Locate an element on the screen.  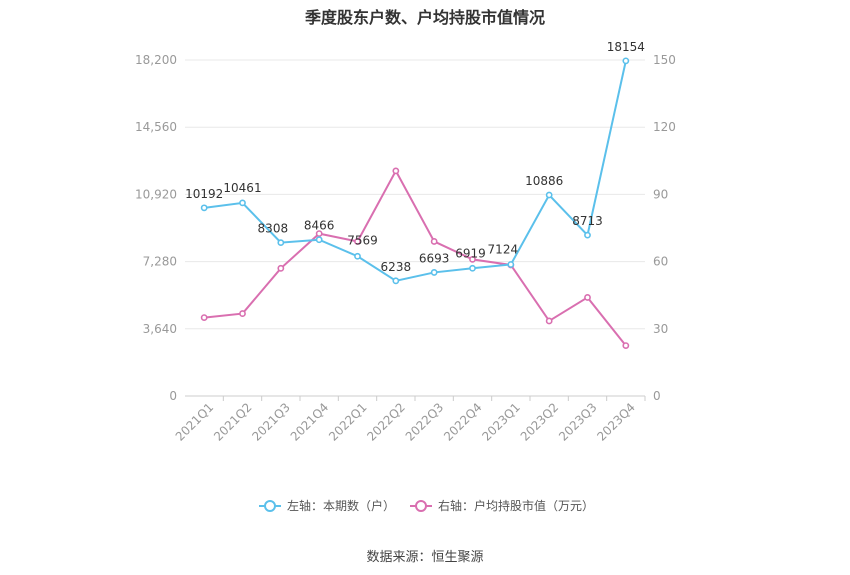
x-tick-label: 2022Q4 is located at coordinates (463, 422).